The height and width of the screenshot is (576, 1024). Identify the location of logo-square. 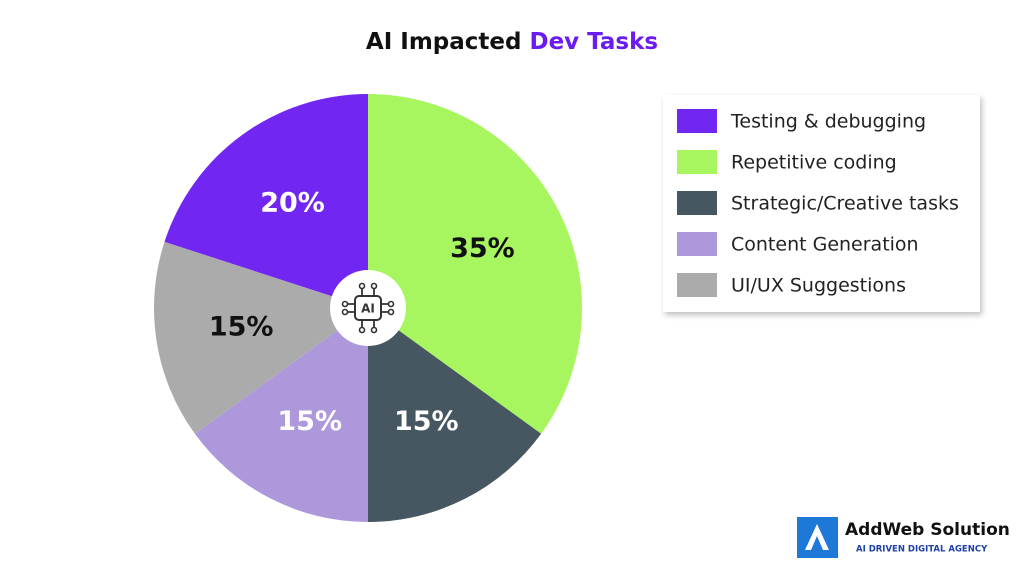
(817, 537).